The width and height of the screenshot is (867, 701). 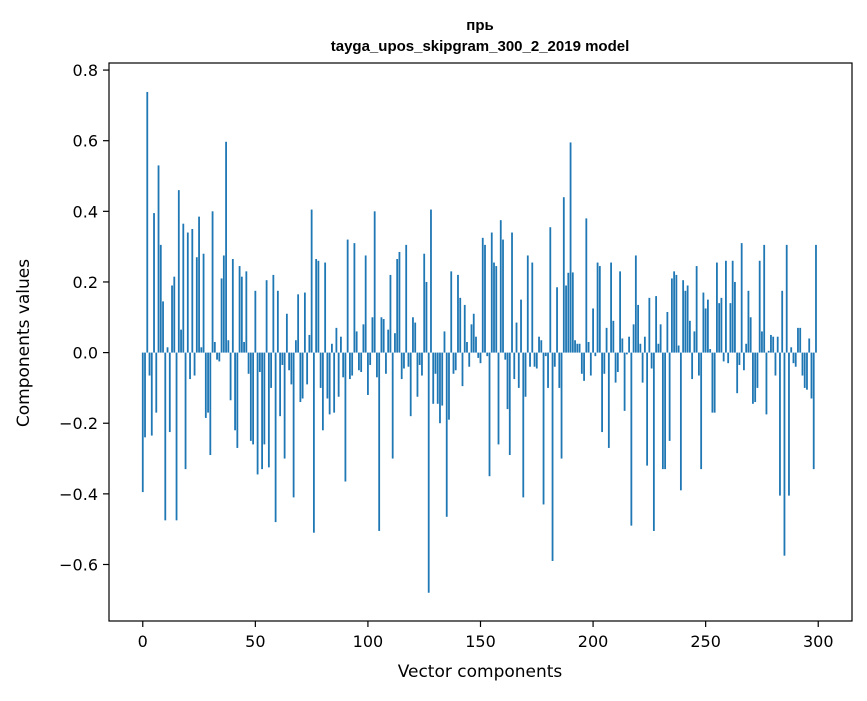 What do you see at coordinates (24, 343) in the screenshot?
I see `y-axis-label: Components values` at bounding box center [24, 343].